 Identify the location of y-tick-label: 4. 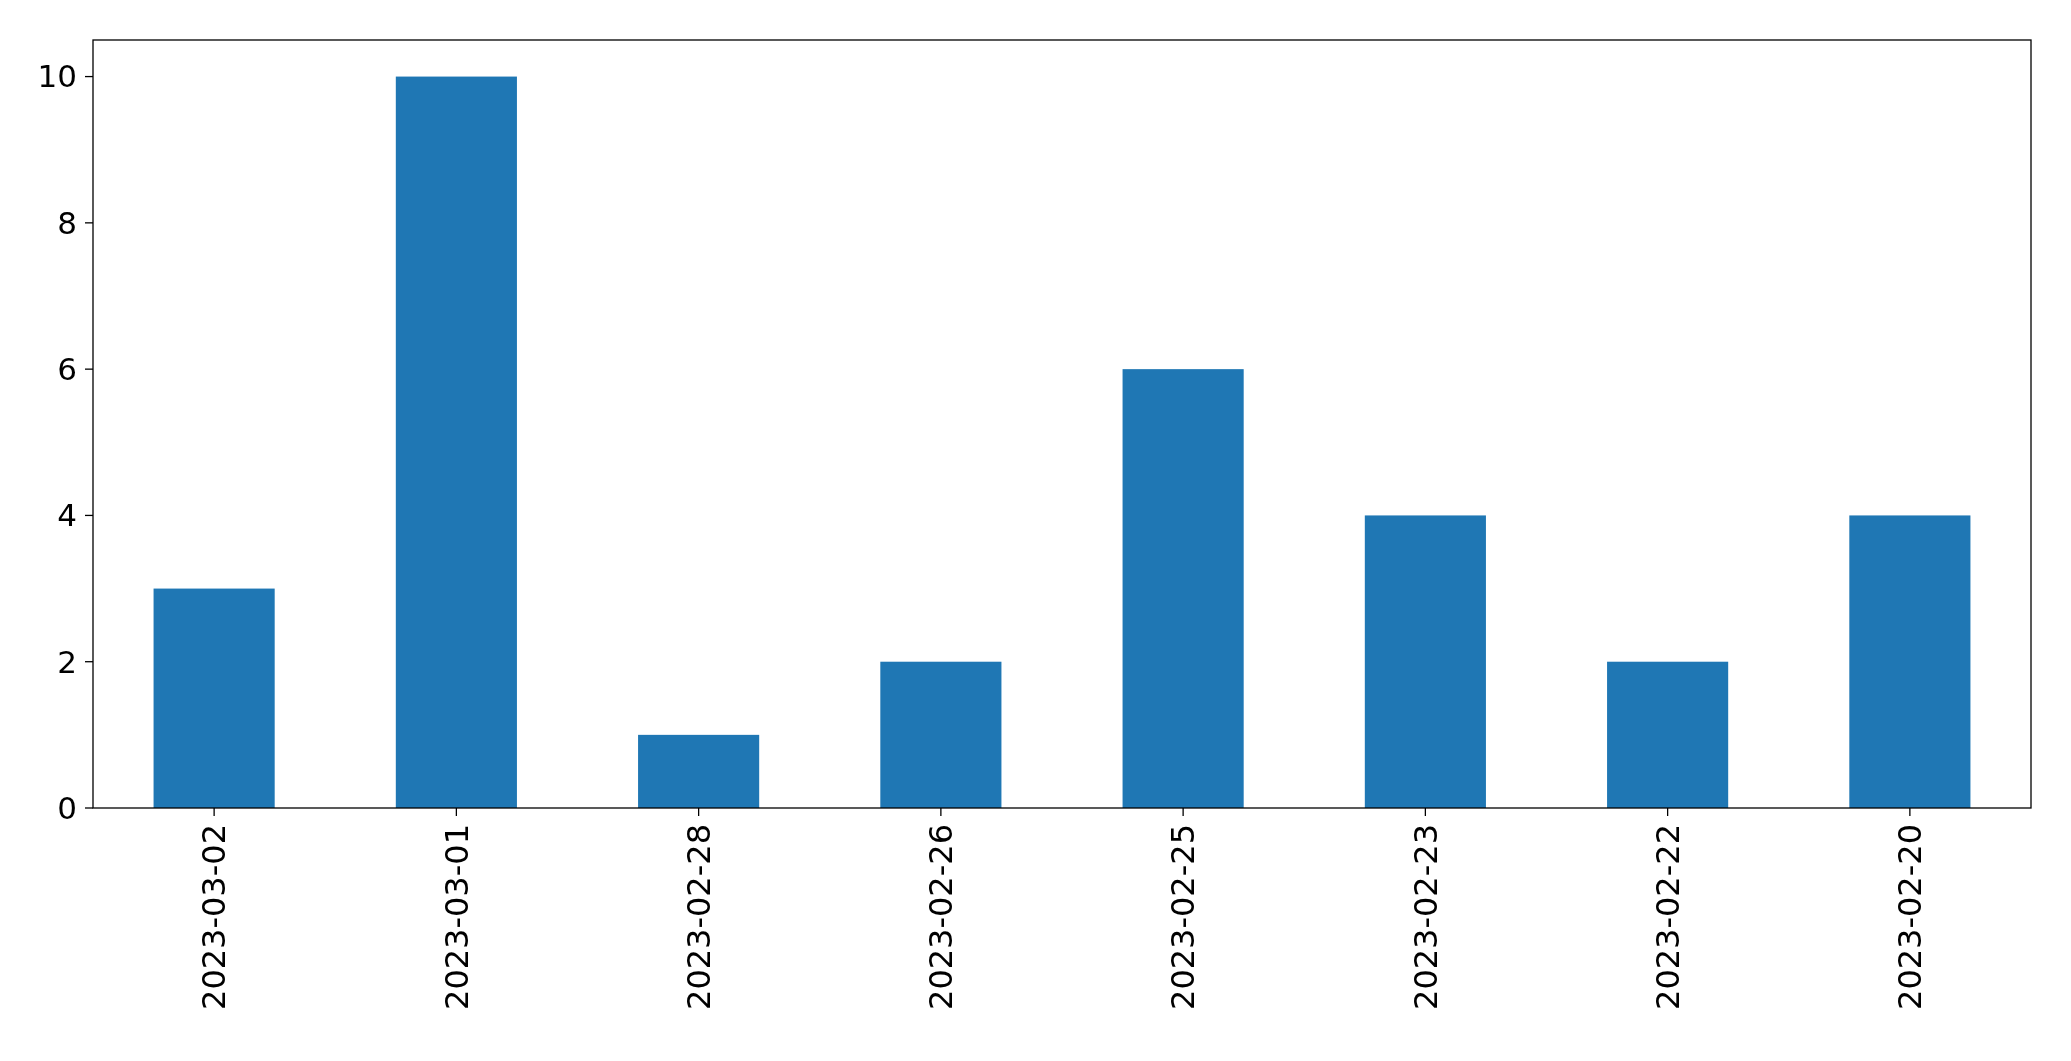
(67, 515).